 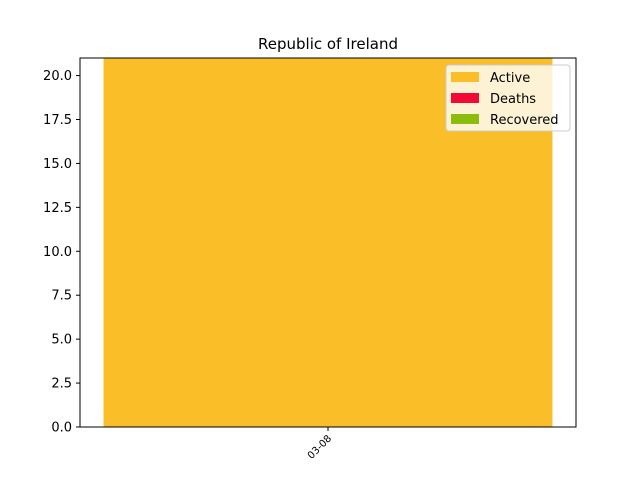 I want to click on legend: Active Deaths Recovered, so click(x=508, y=98).